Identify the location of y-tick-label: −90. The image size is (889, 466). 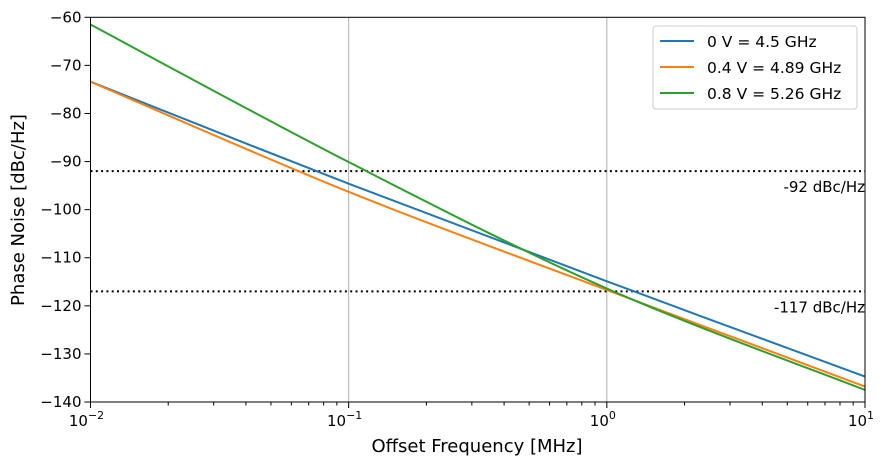
(66, 162).